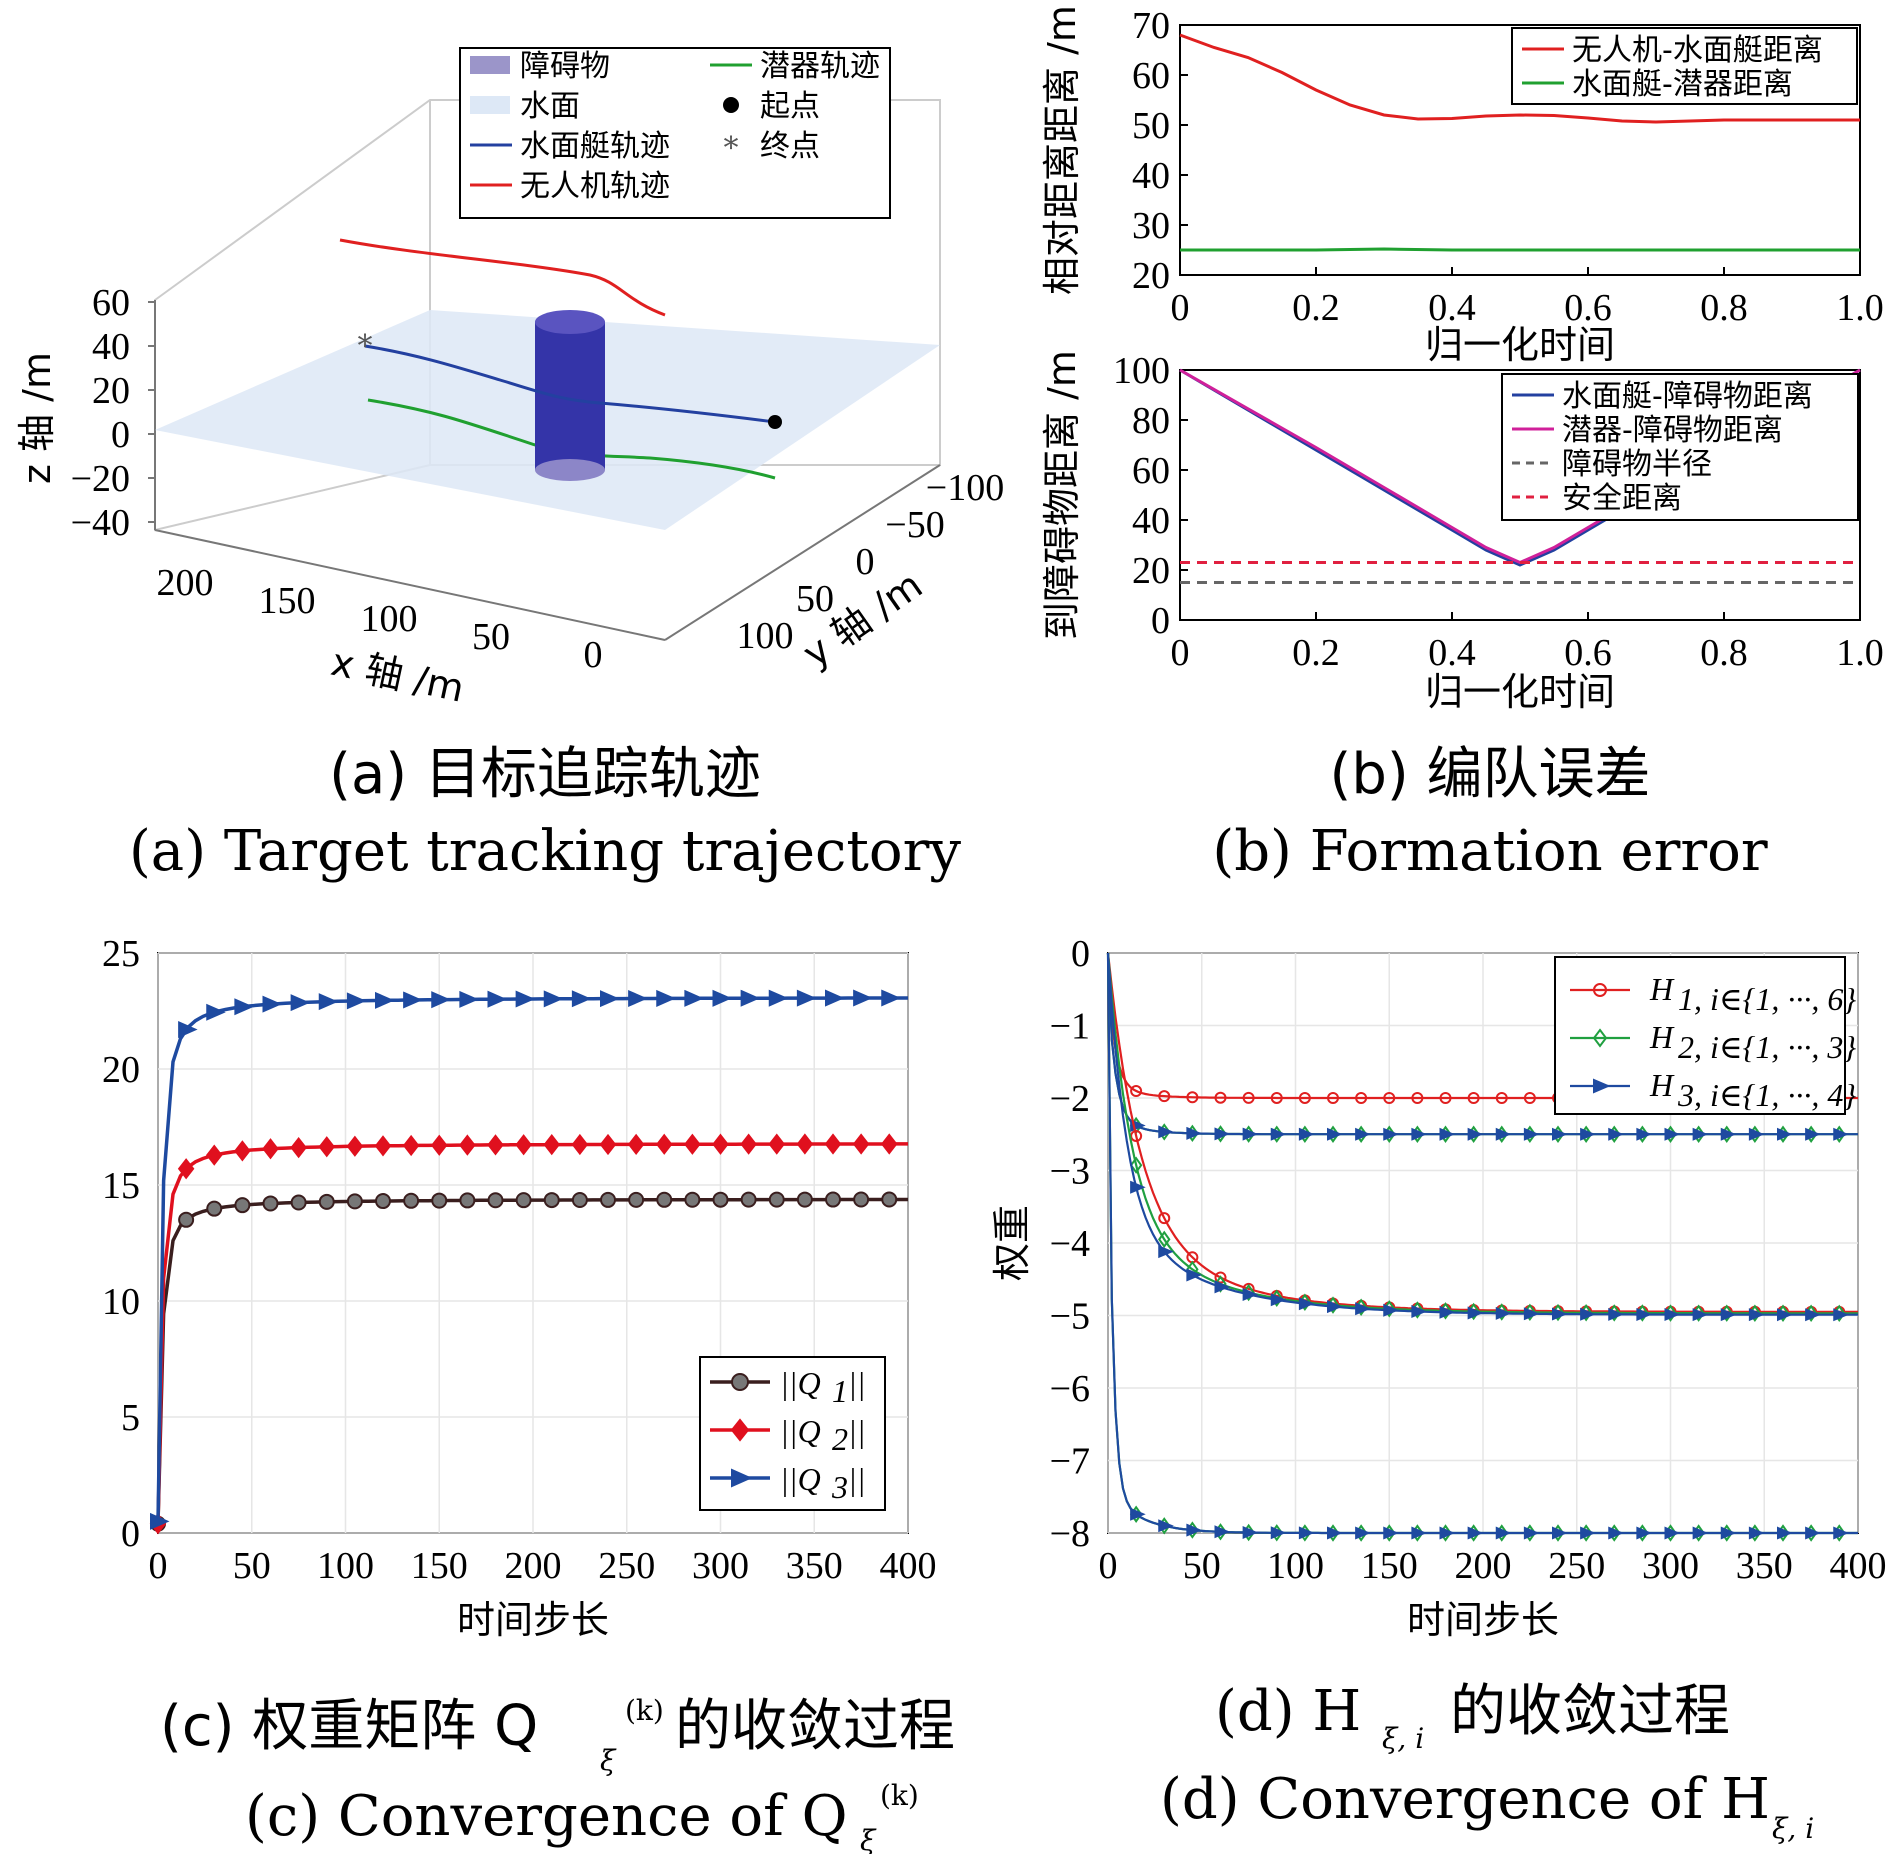  What do you see at coordinates (800, 1431) in the screenshot?
I see `legend-label: ||Q` at bounding box center [800, 1431].